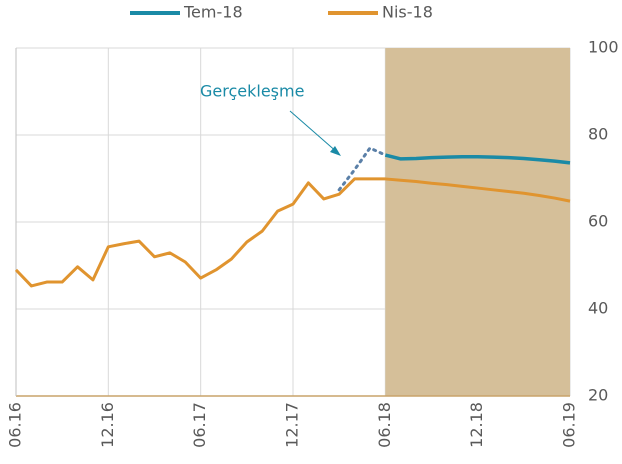  Describe the element at coordinates (213, 12) in the screenshot. I see `legend-label: Tem-18` at that location.